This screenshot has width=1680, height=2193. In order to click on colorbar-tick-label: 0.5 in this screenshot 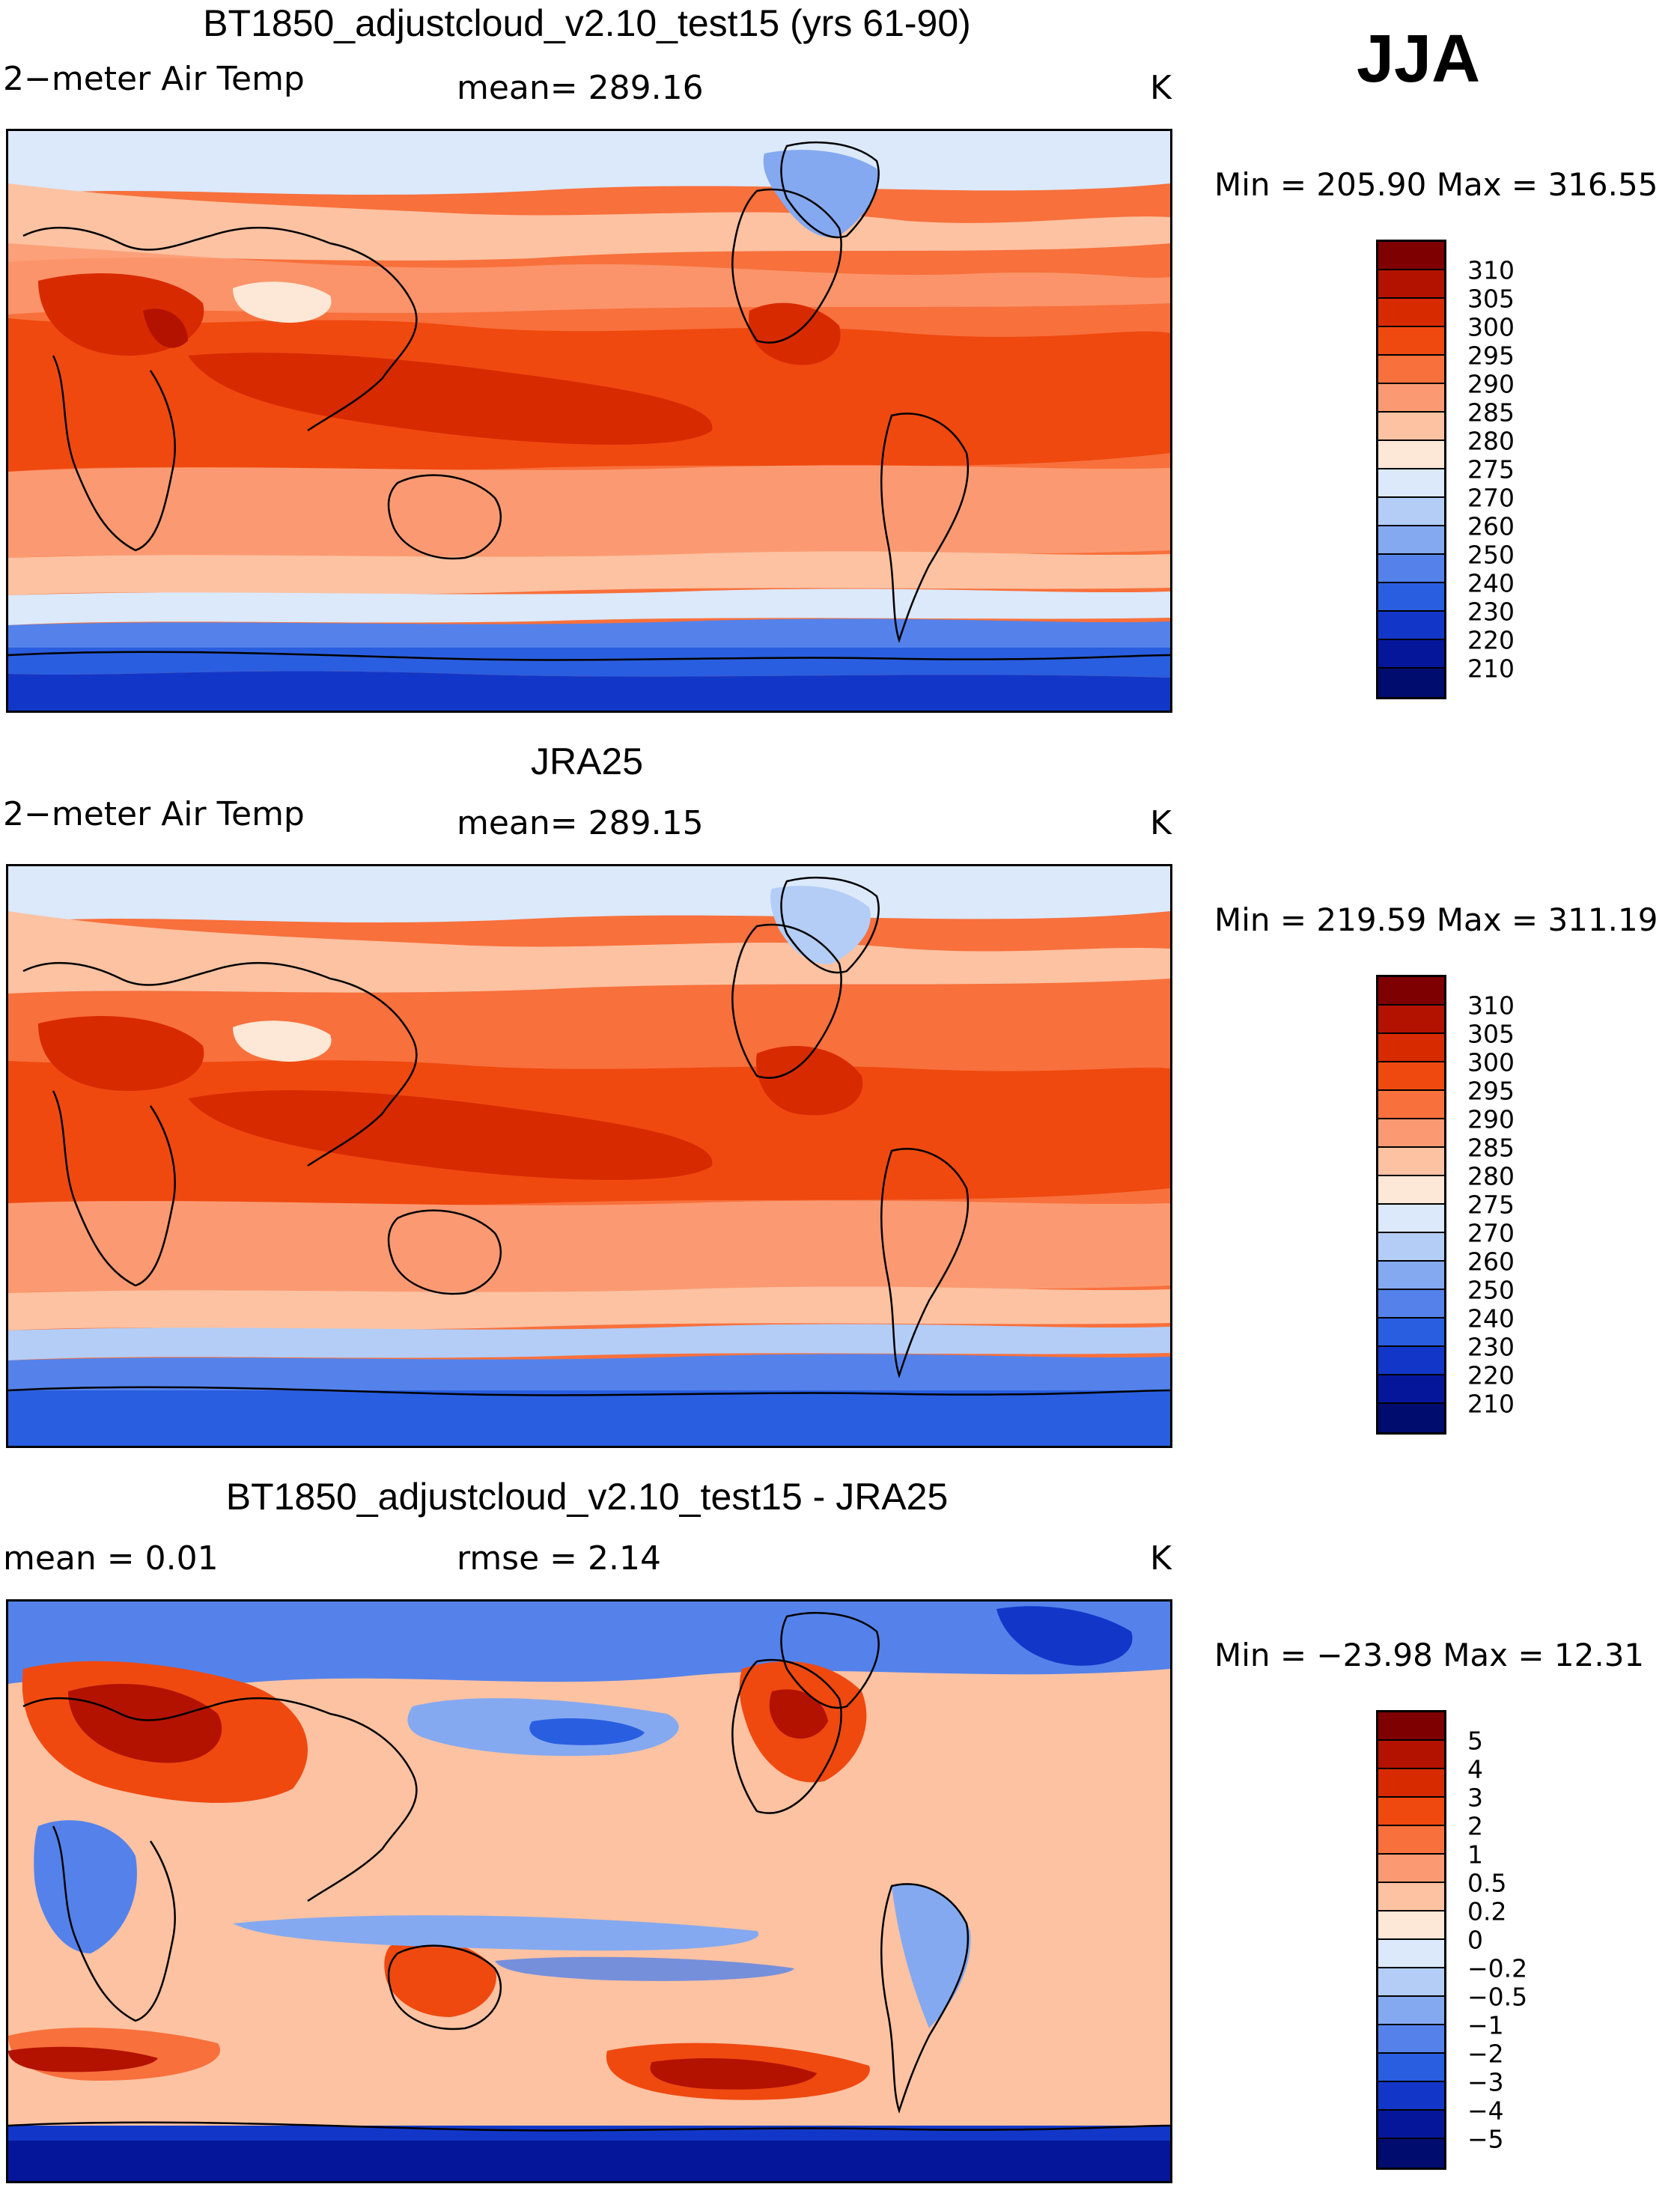, I will do `click(1487, 1883)`.